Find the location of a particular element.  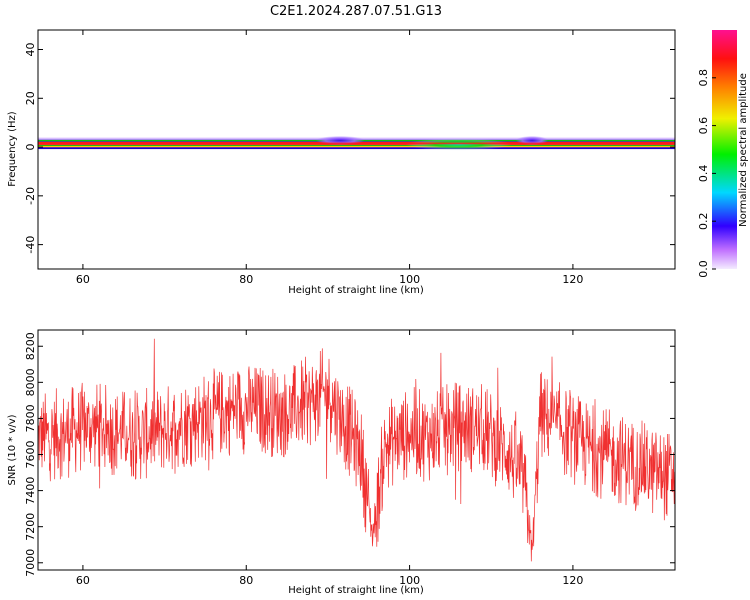

band-peak-overlay is located at coordinates (356, 143).